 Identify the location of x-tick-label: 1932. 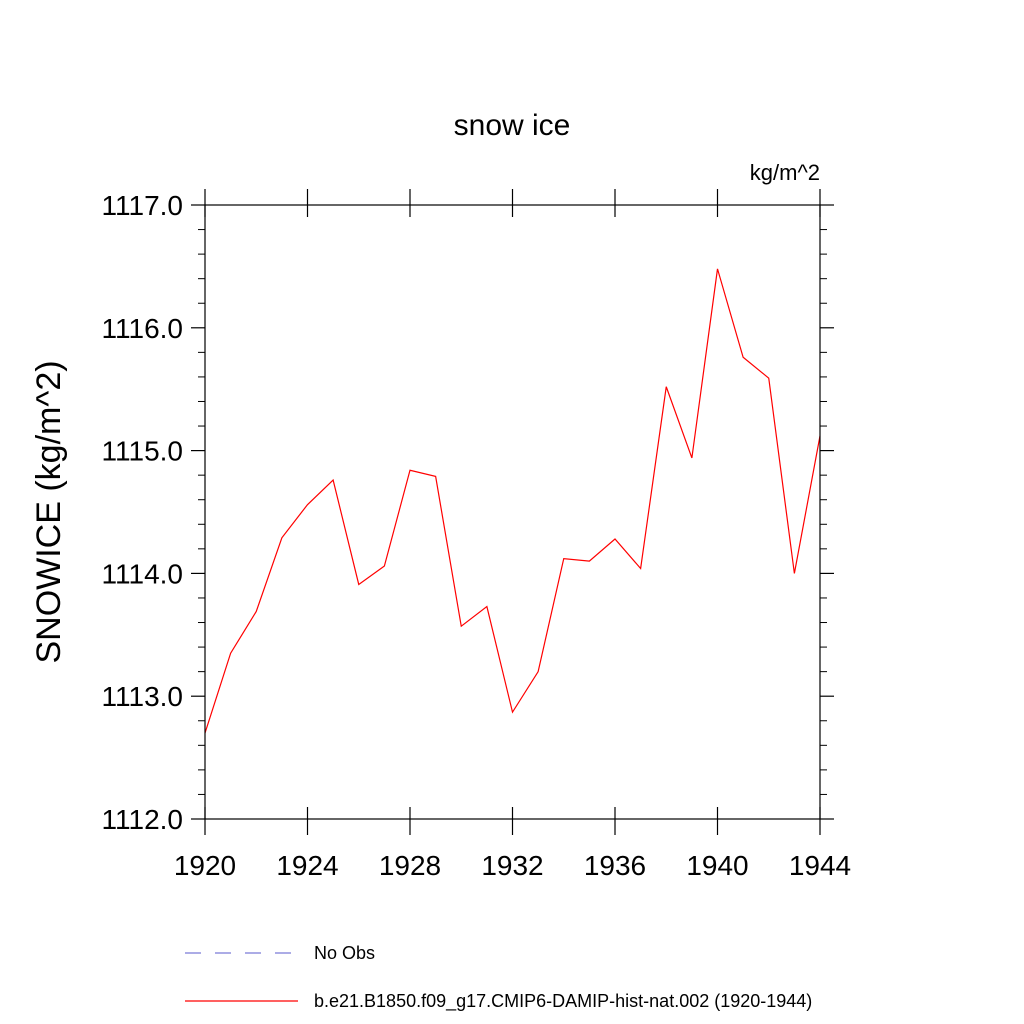
(512, 865).